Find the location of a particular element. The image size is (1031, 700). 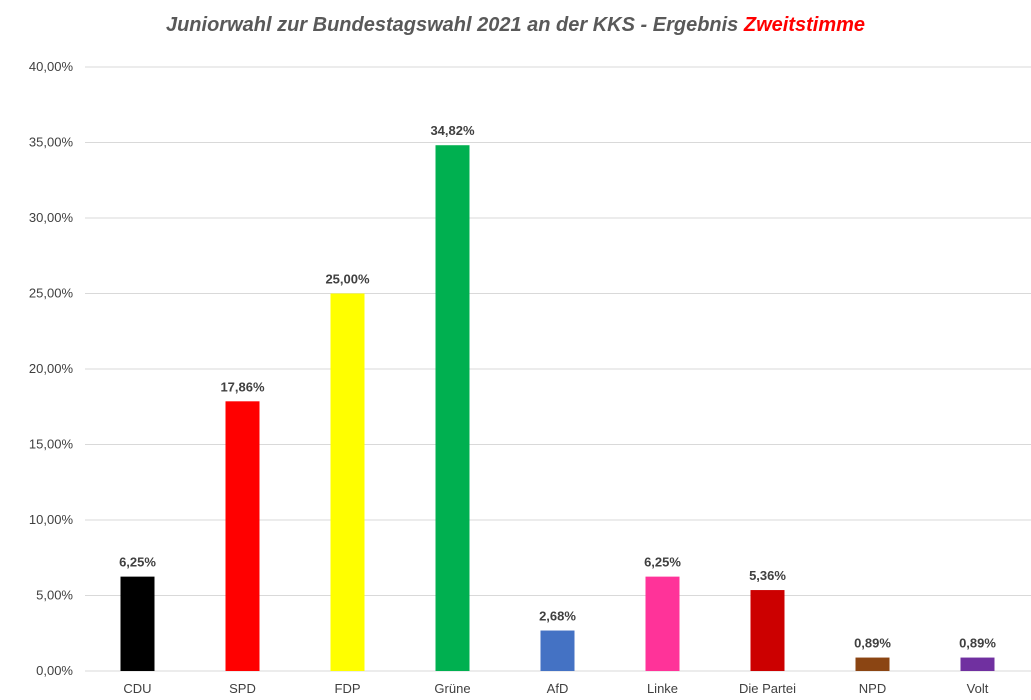

y-tick-label: 5,00% is located at coordinates (54, 595).